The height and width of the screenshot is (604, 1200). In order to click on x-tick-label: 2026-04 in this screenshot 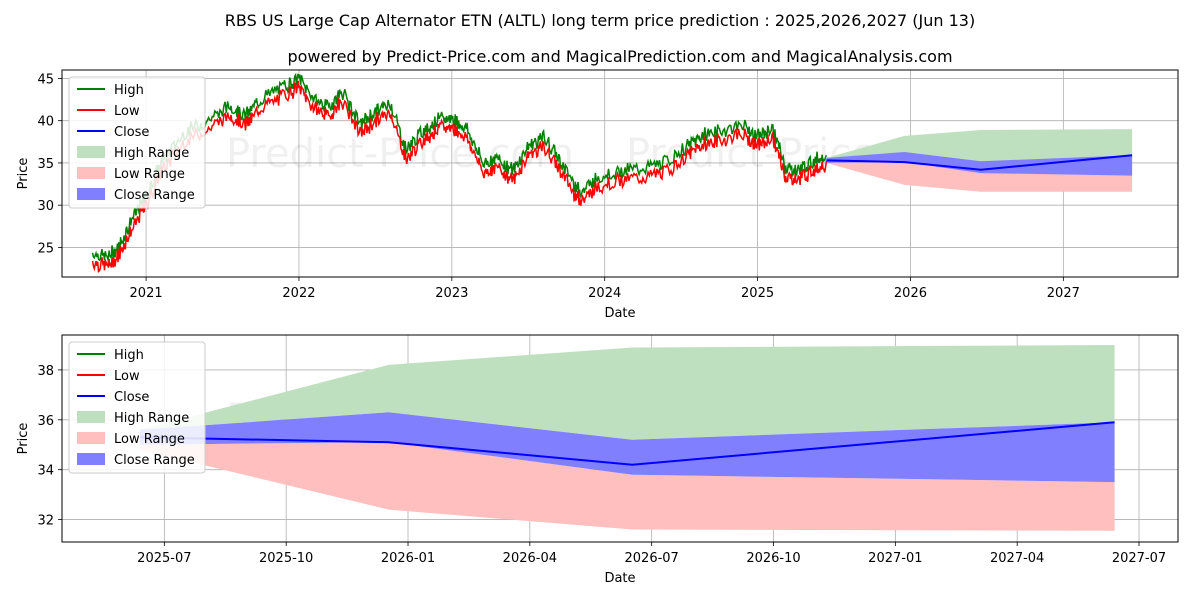, I will do `click(530, 558)`.